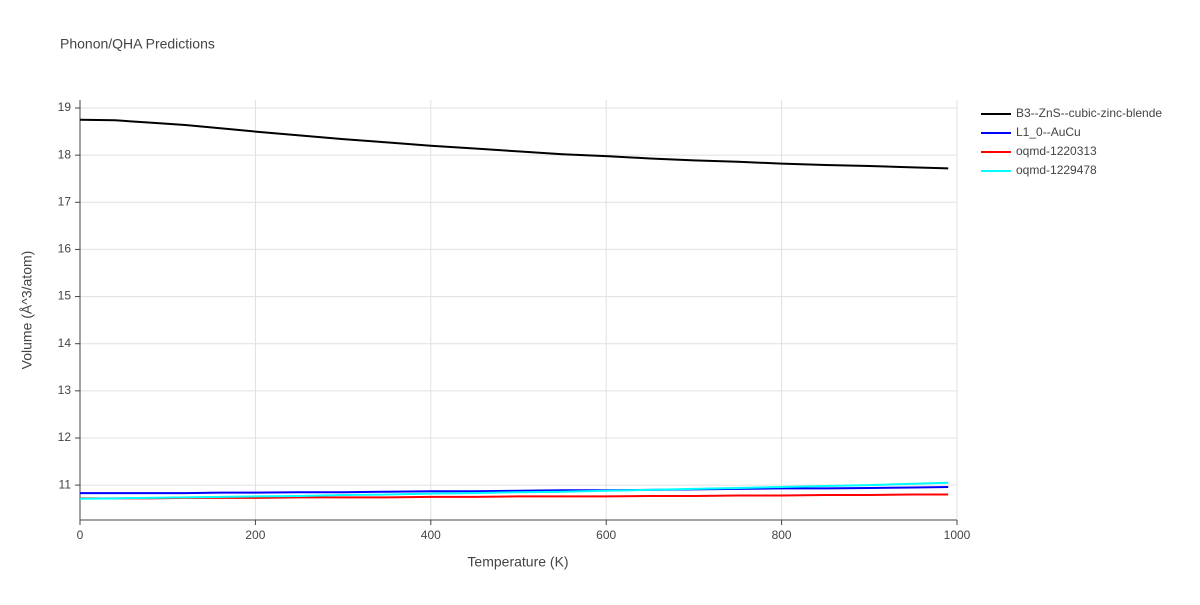 This screenshot has width=1200, height=605. What do you see at coordinates (65, 390) in the screenshot?
I see `y-tick-label: 13` at bounding box center [65, 390].